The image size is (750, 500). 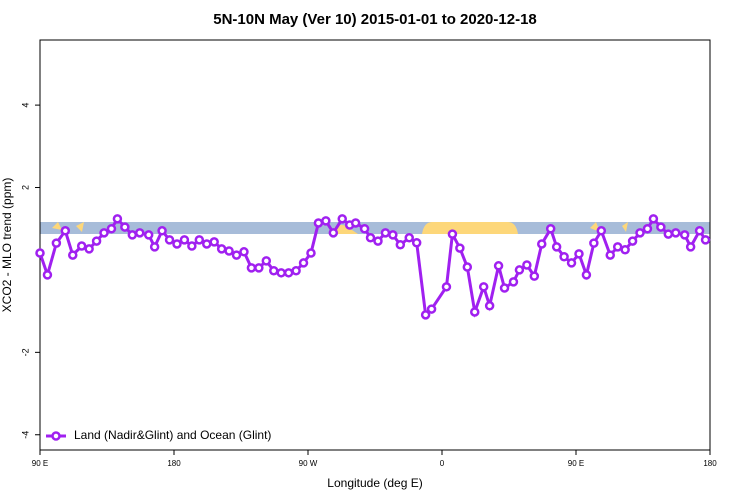 I want to click on x-axis-label: Longitude (deg E), so click(x=374, y=483).